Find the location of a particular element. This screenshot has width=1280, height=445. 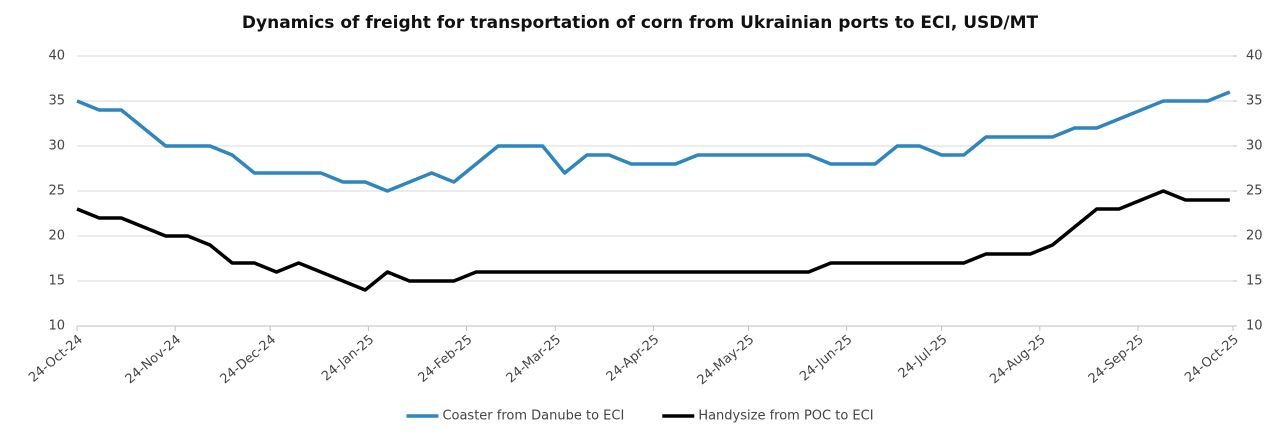

legend-label: Handysize from POC to ECI is located at coordinates (785, 416).